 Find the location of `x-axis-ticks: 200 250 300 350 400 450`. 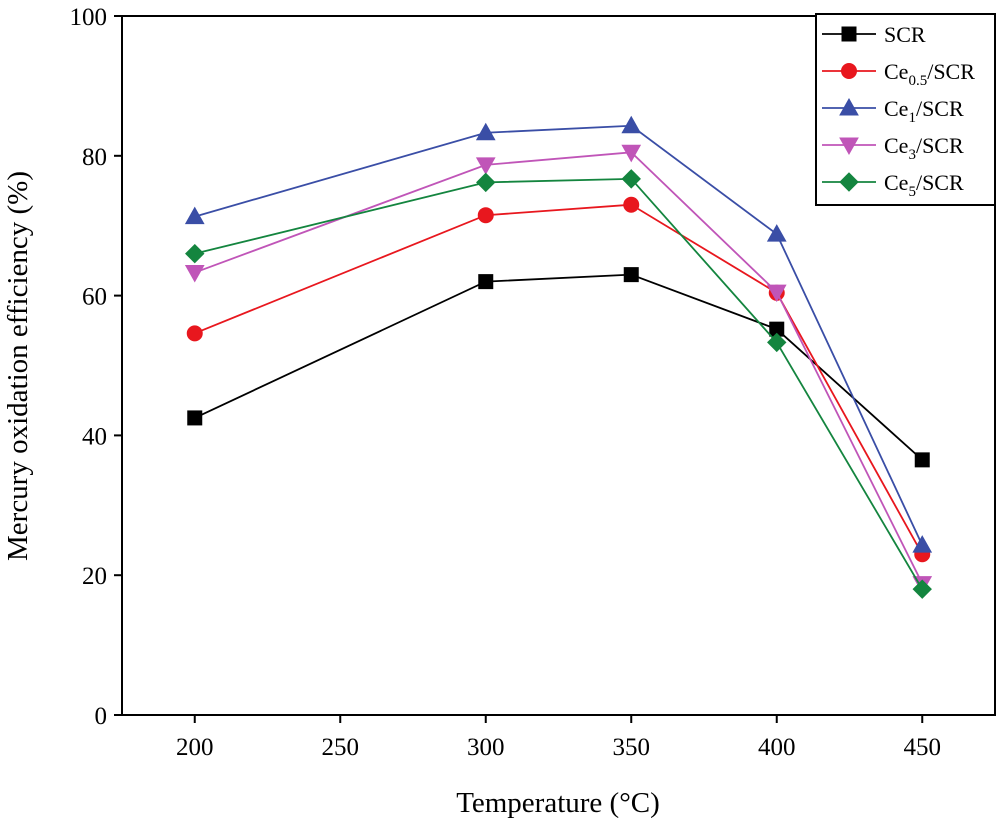

x-axis-ticks: 200 250 300 350 400 450 is located at coordinates (558, 738).